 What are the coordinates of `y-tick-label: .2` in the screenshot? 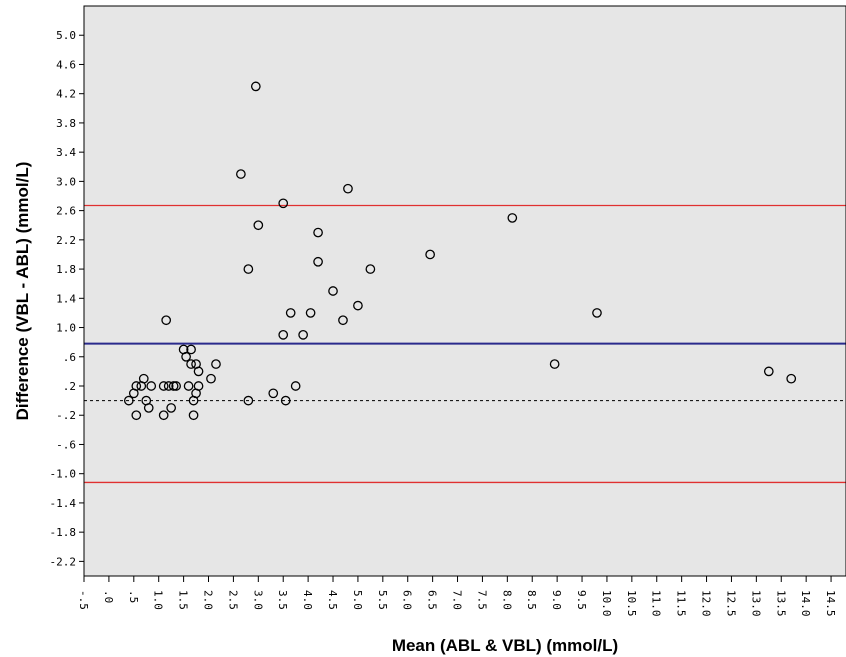 It's located at (69, 386).